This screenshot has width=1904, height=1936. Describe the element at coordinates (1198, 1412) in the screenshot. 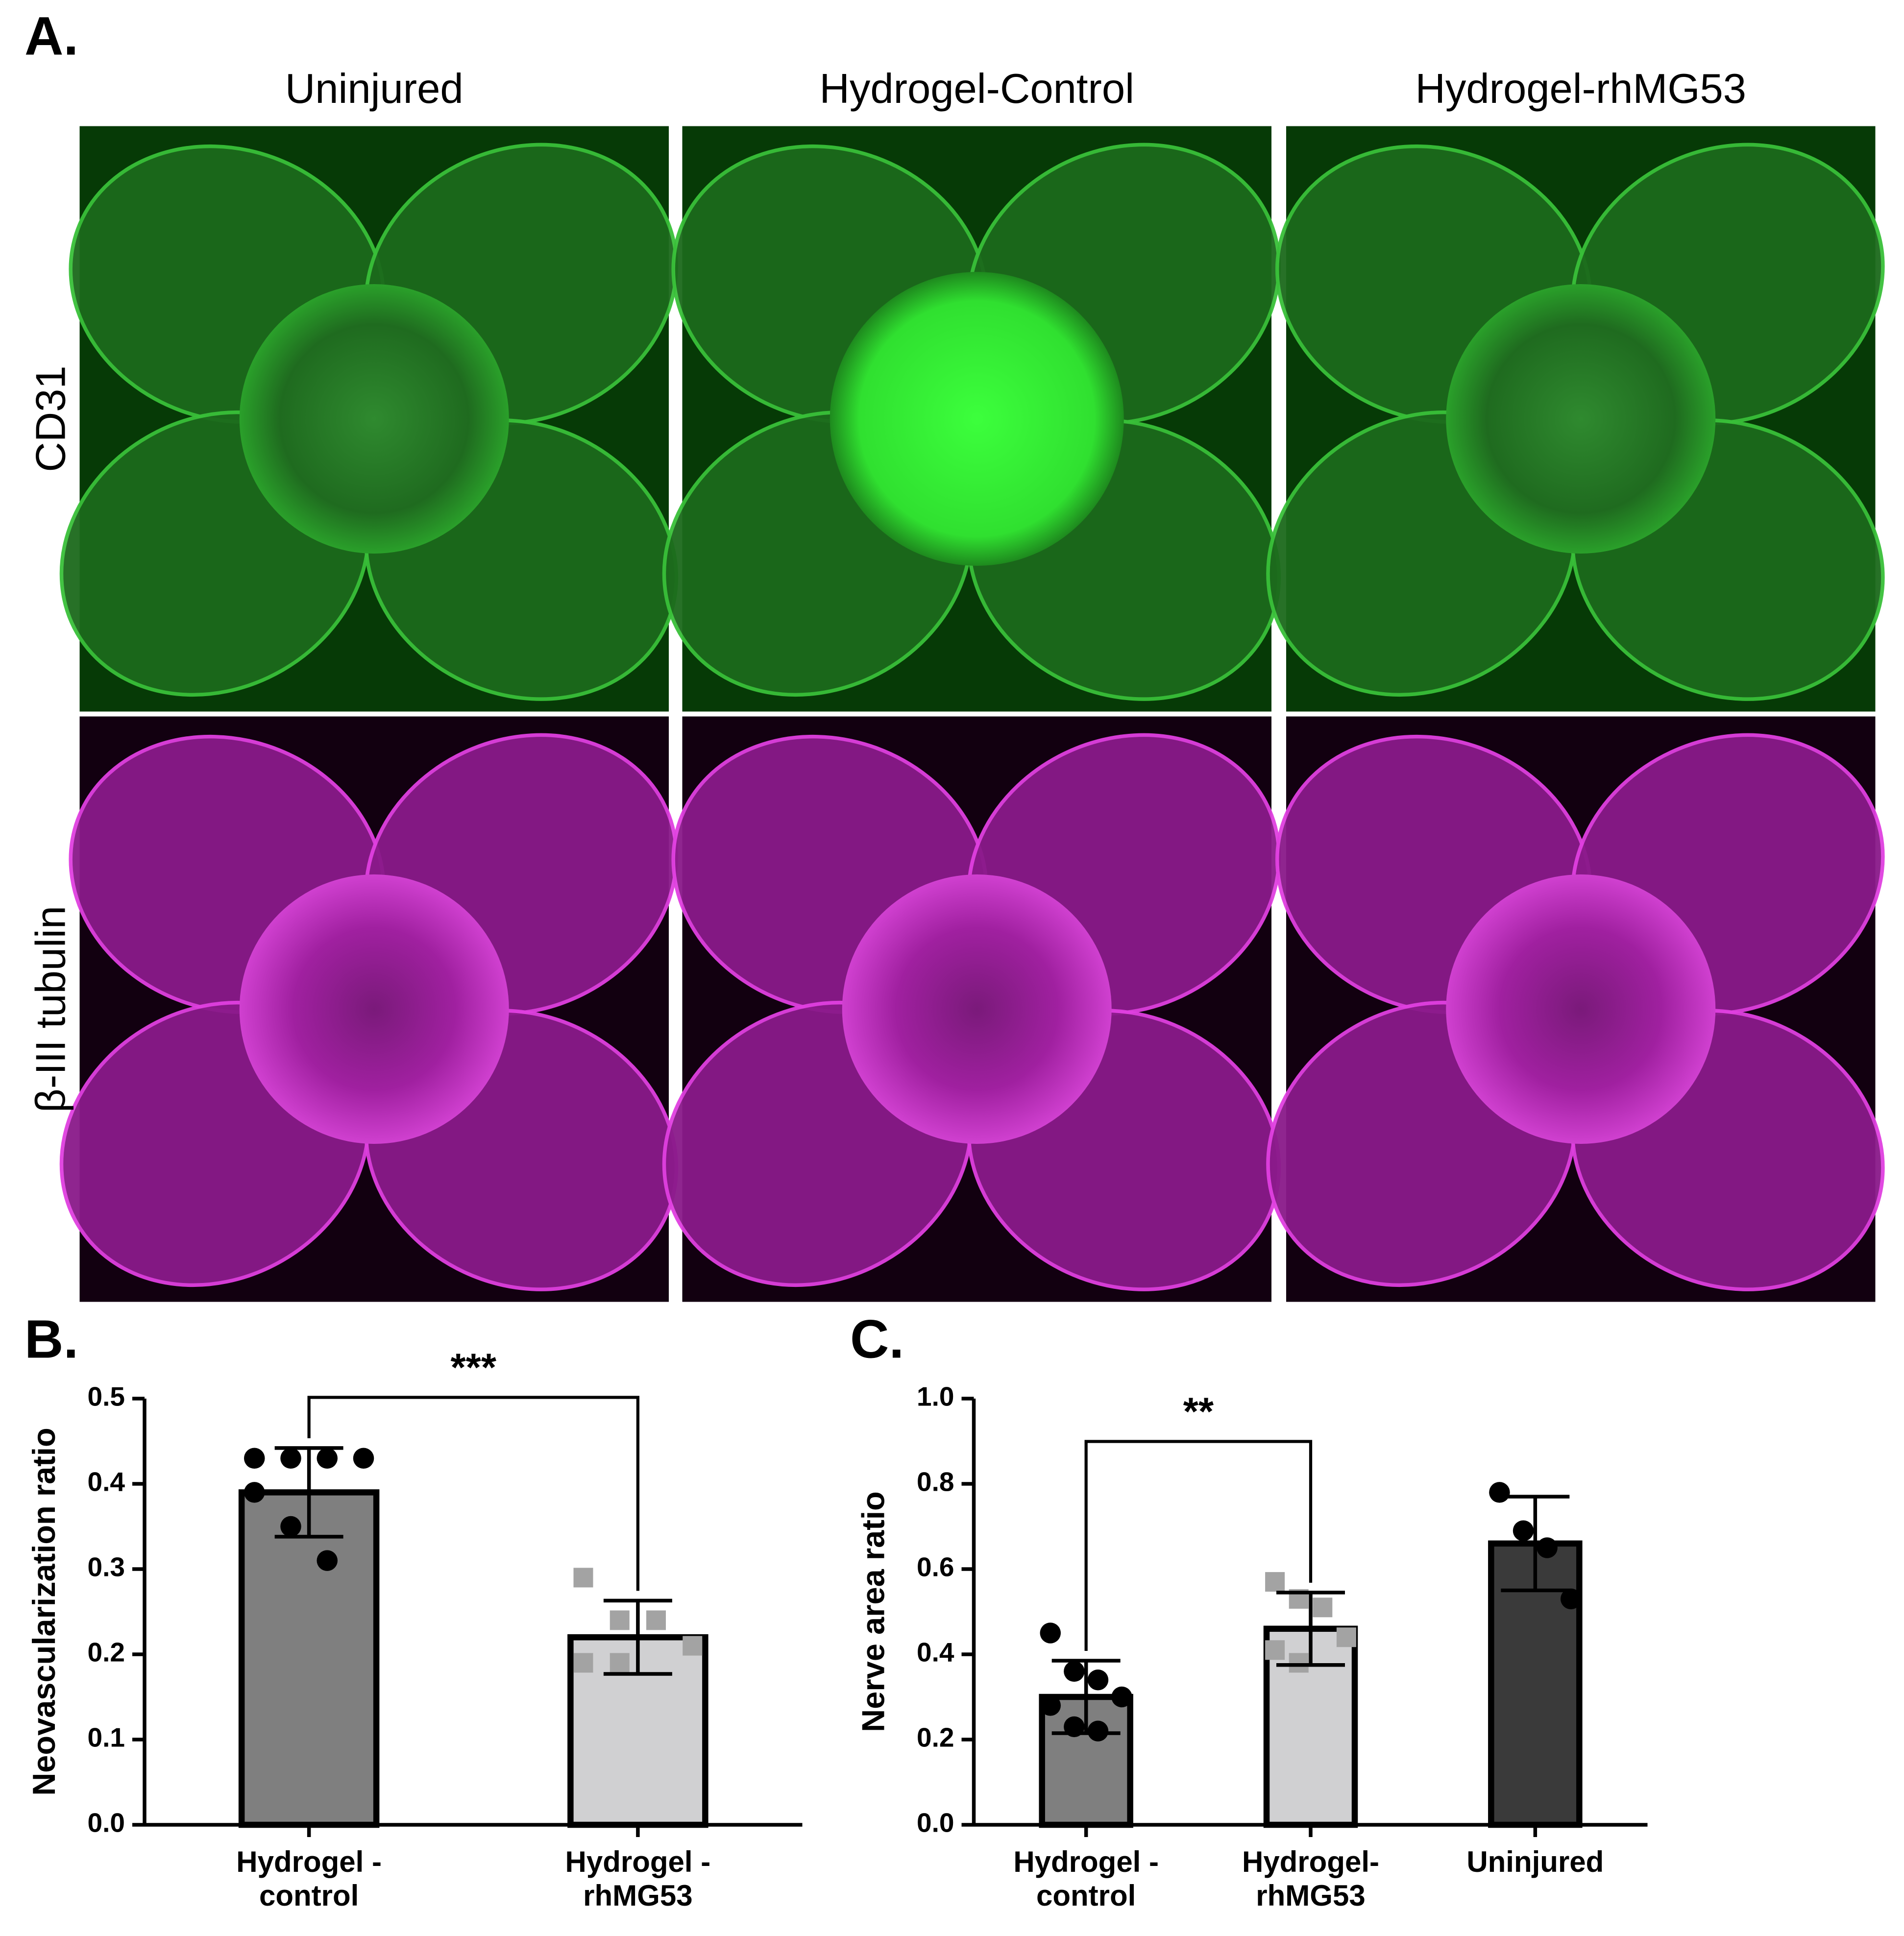

I see `significance-label: **` at that location.